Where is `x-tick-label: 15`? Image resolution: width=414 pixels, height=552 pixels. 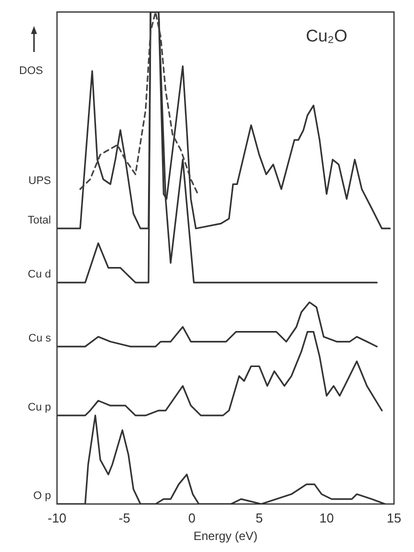 x-tick-label: 15 is located at coordinates (394, 518).